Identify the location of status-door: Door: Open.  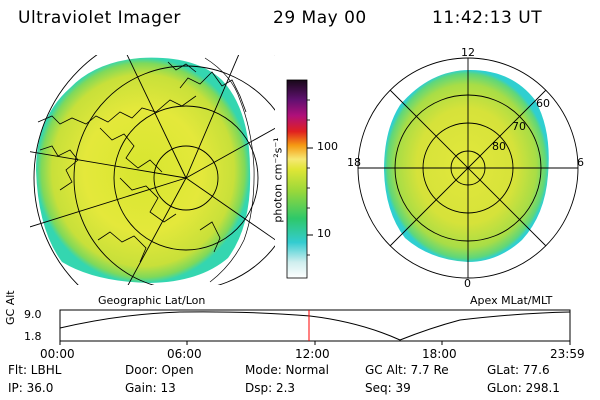
(159, 370).